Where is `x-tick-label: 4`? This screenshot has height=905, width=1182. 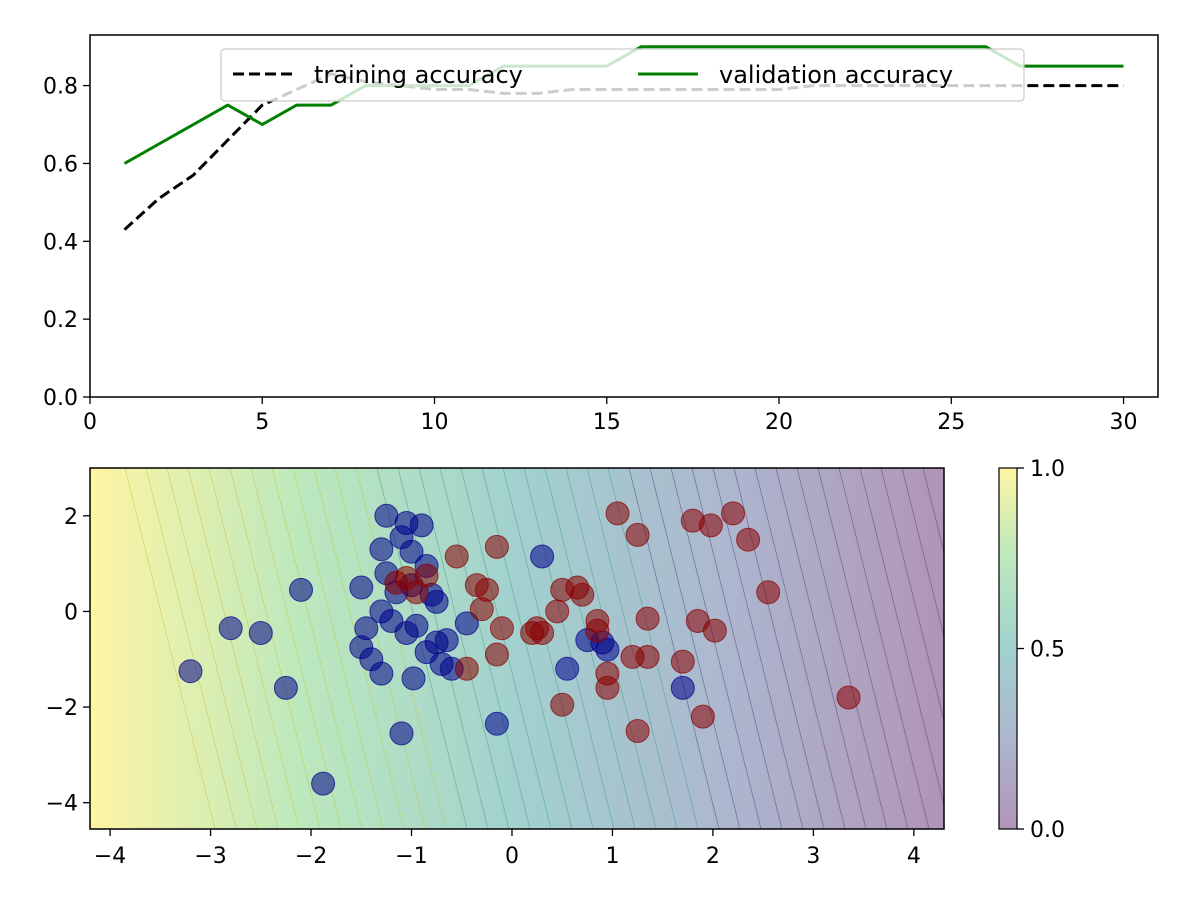 x-tick-label: 4 is located at coordinates (914, 856).